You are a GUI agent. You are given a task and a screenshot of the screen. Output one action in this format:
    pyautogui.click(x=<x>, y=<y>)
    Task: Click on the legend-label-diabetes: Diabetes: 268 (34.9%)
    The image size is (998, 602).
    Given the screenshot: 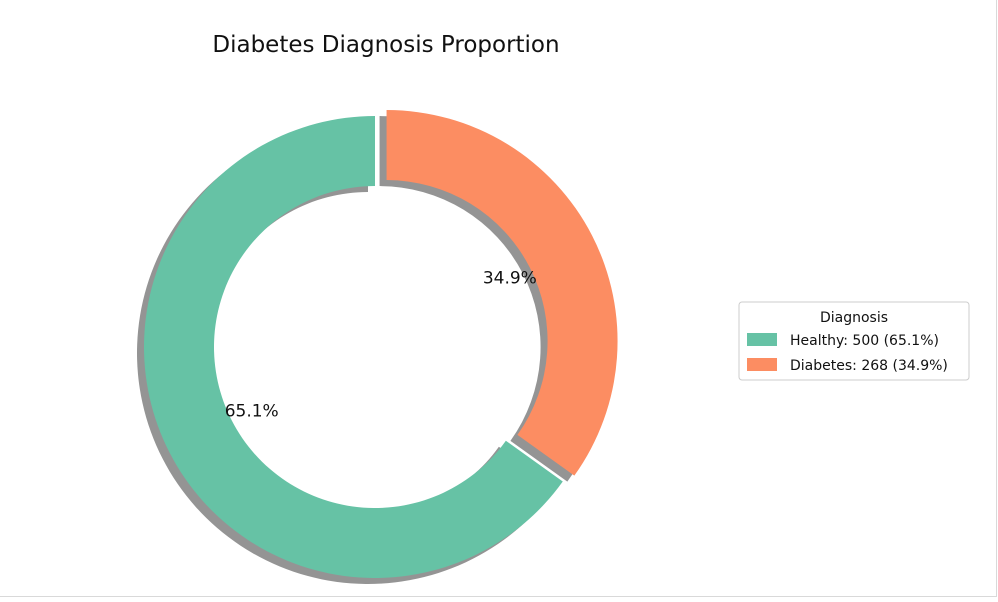 What is the action you would take?
    pyautogui.click(x=869, y=366)
    